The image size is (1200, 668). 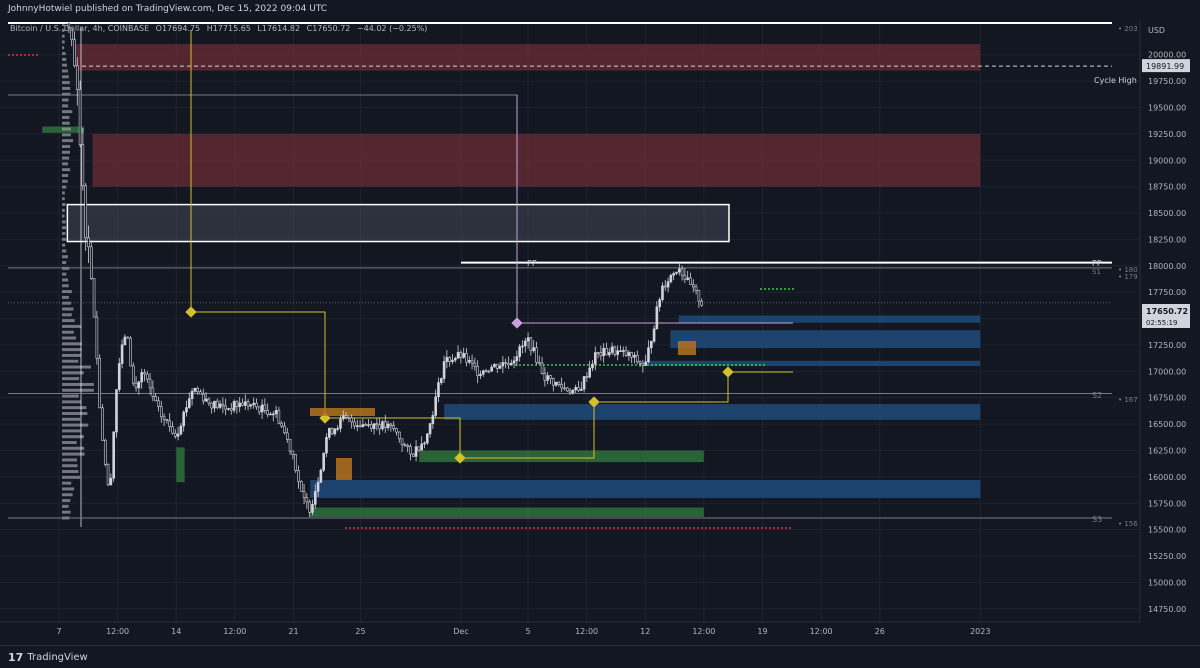 I want to click on footer-bar: 𝟭𝟳 TradingView, so click(x=600, y=656).